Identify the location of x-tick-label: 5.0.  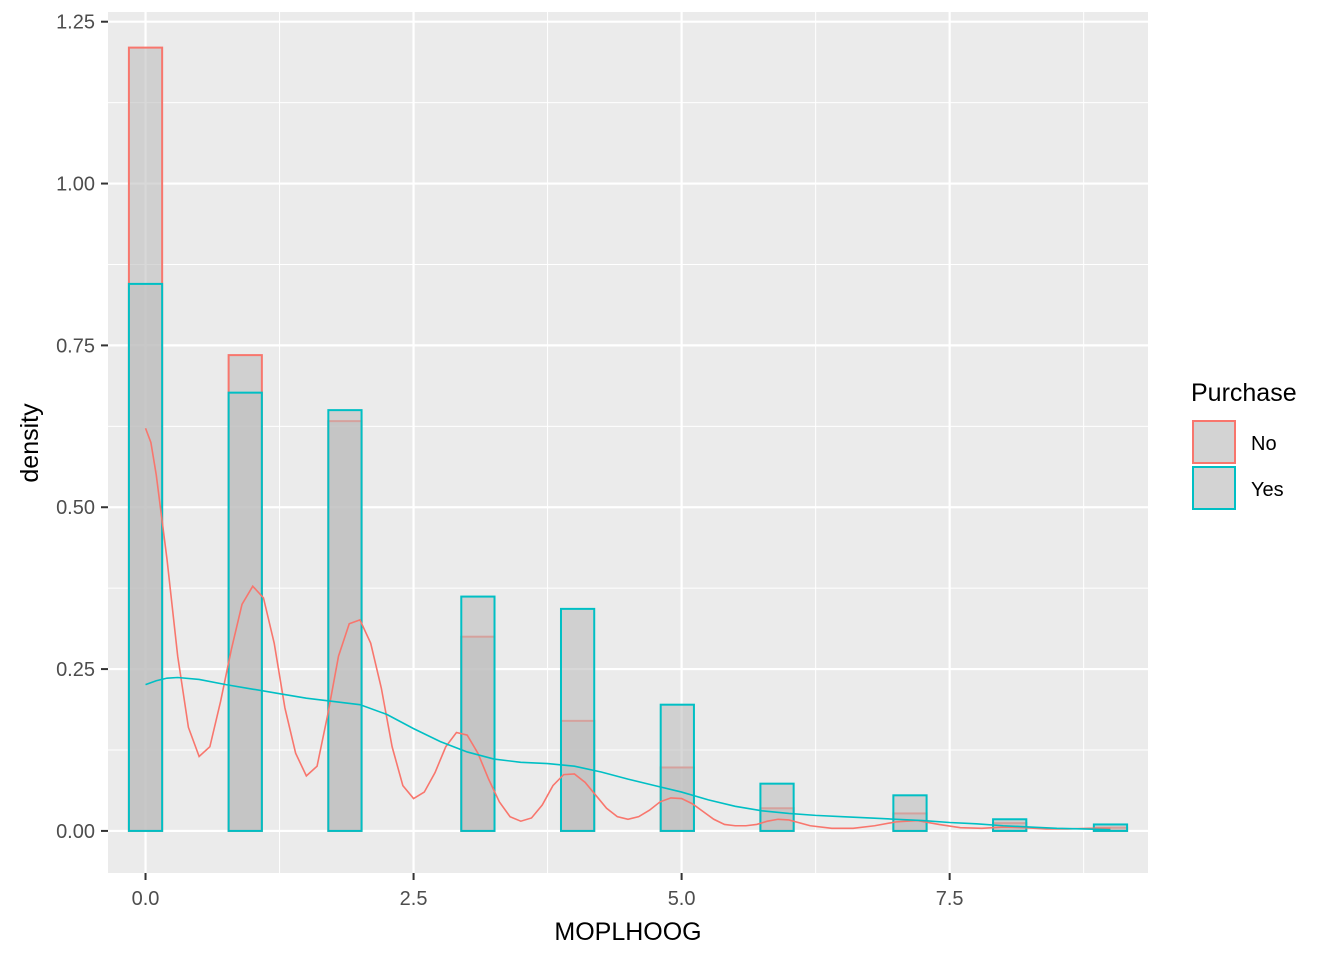
(682, 899).